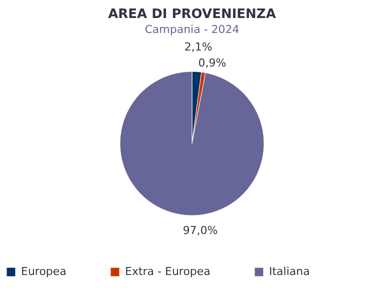 Image resolution: width=384 pixels, height=288 pixels. Describe the element at coordinates (192, 29) in the screenshot. I see `chart-subtitle: Campania - 2024` at that location.